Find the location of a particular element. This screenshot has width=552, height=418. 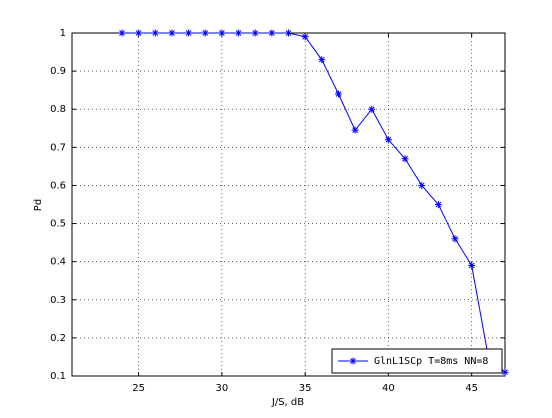

x-tick-label: 40 is located at coordinates (388, 388).